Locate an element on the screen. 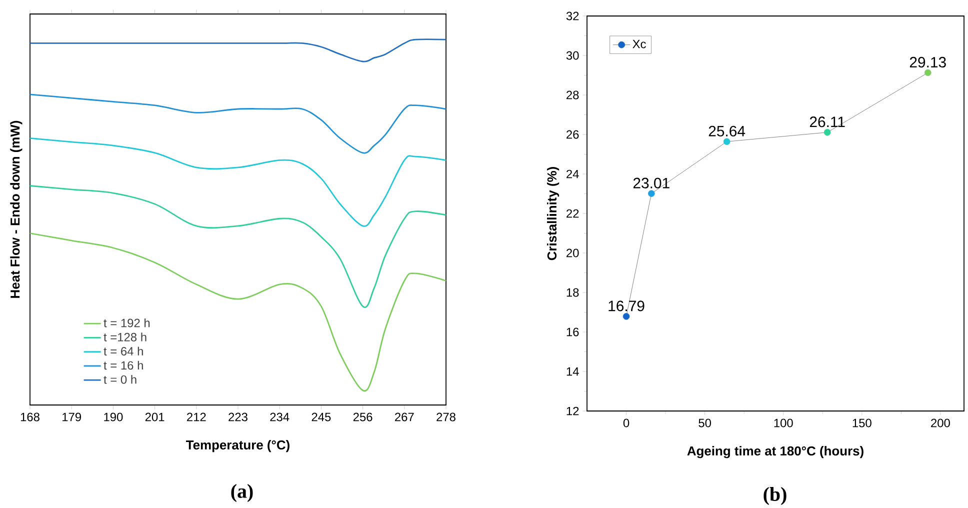 This screenshot has width=968, height=508. legend-label: t = 16 h is located at coordinates (123, 365).